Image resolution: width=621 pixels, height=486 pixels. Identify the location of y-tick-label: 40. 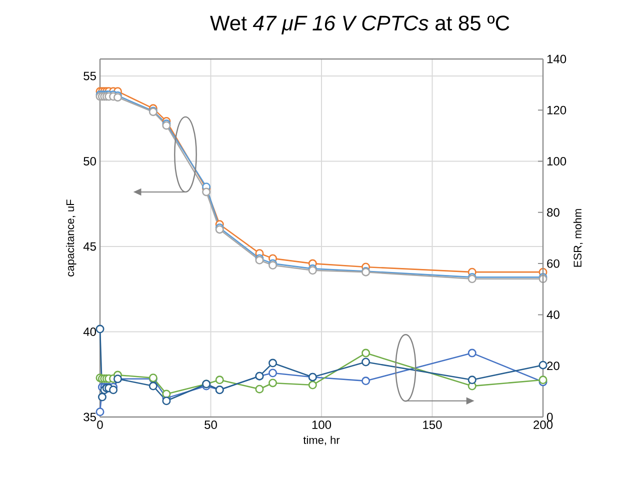
(89, 332).